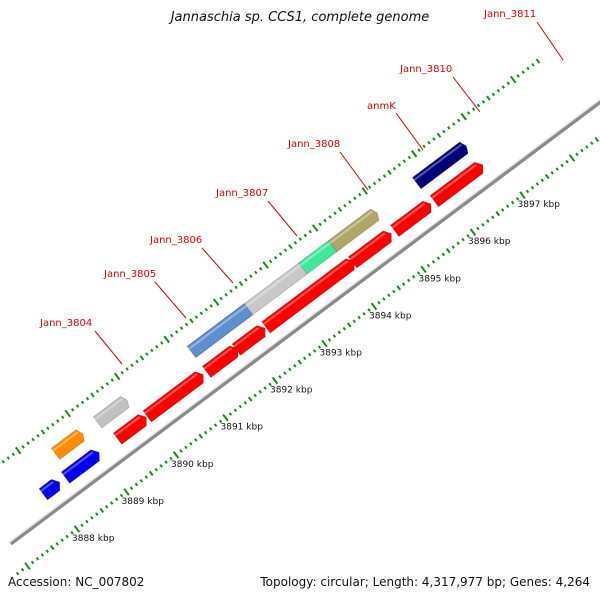 This screenshot has width=600, height=600. Describe the element at coordinates (425, 69) in the screenshot. I see `gene-label: Jann_3810` at that location.